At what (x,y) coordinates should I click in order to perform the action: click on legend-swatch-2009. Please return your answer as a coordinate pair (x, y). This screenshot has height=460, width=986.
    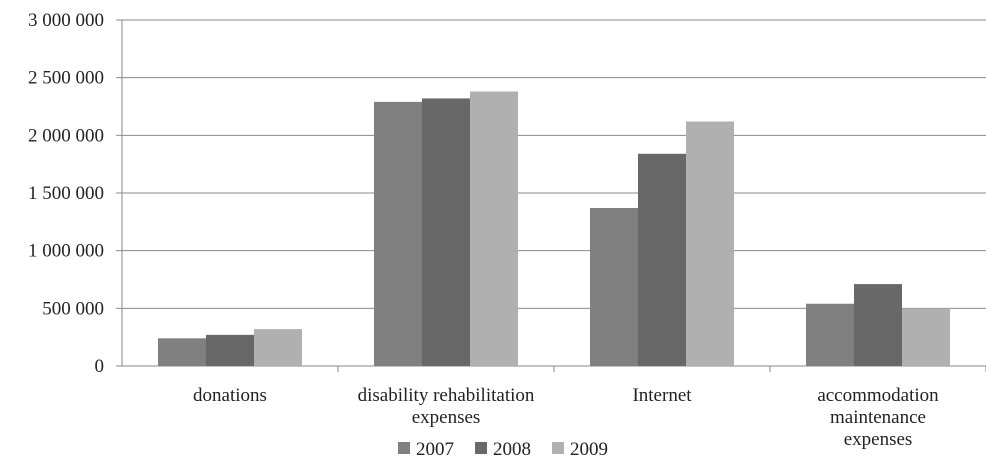
    Looking at the image, I should click on (558, 448).